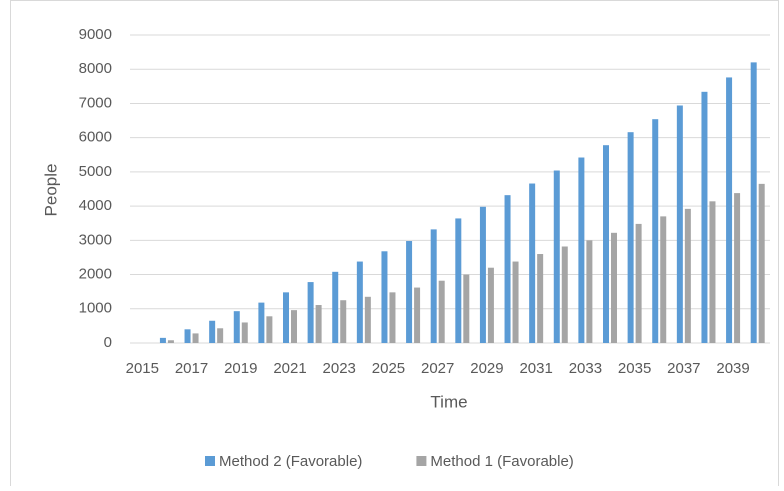 This screenshot has height=491, width=784. What do you see at coordinates (95, 205) in the screenshot?
I see `y-tick-label: 4000` at bounding box center [95, 205].